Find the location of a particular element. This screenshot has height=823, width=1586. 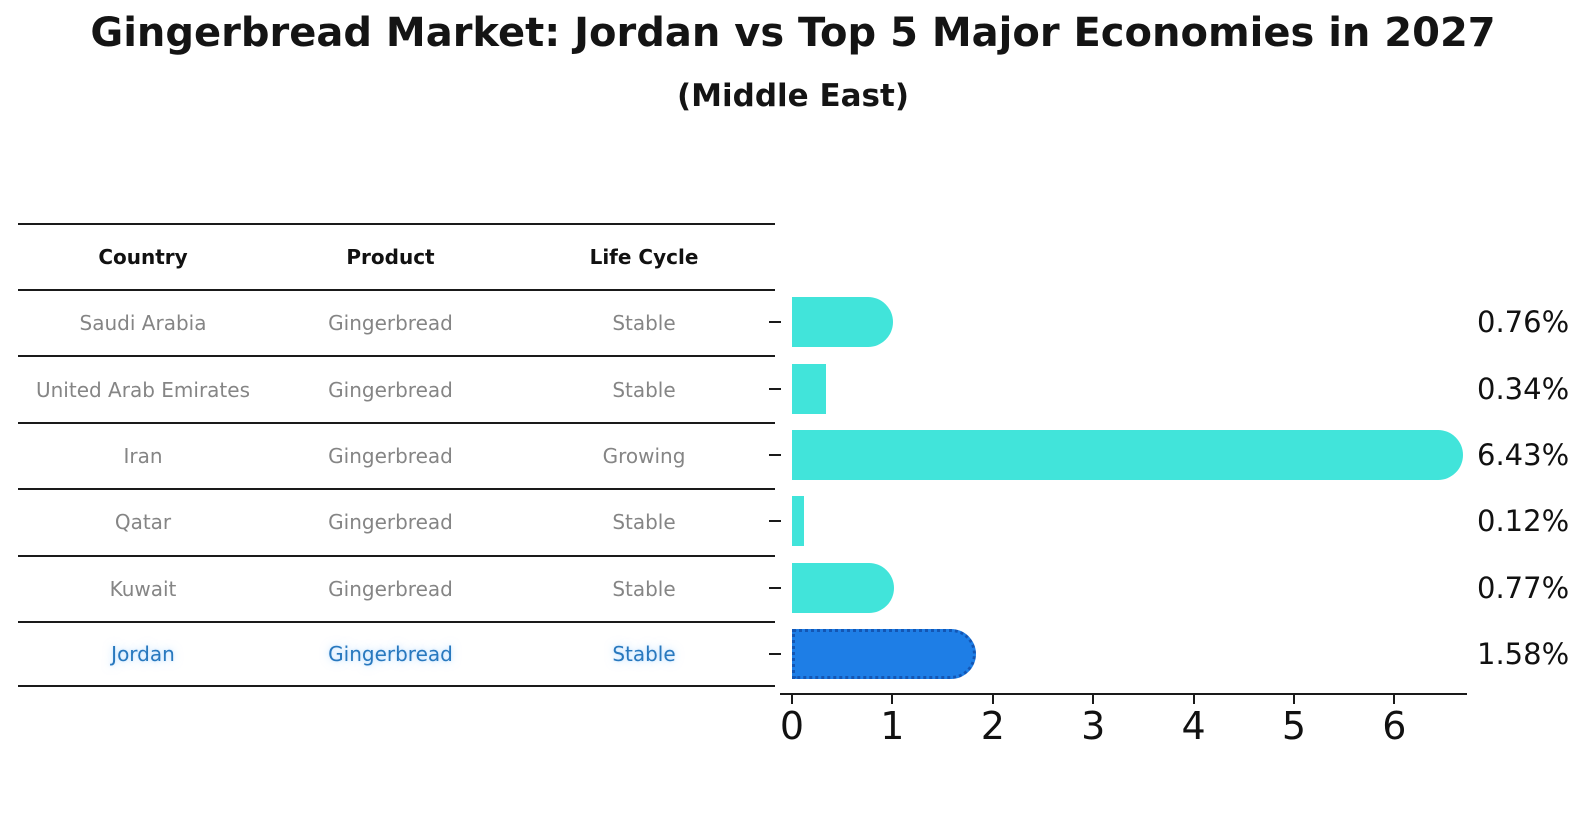

table-row: Qatar Gingerbread Stable is located at coordinates (396, 521).